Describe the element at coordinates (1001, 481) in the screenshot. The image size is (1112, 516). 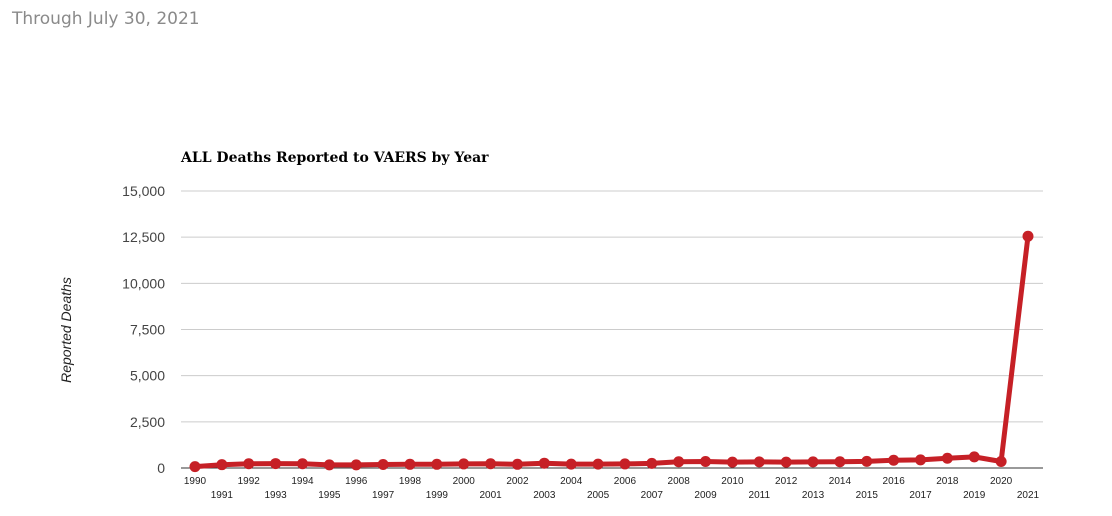
I see `x-tick-label: 2020` at that location.